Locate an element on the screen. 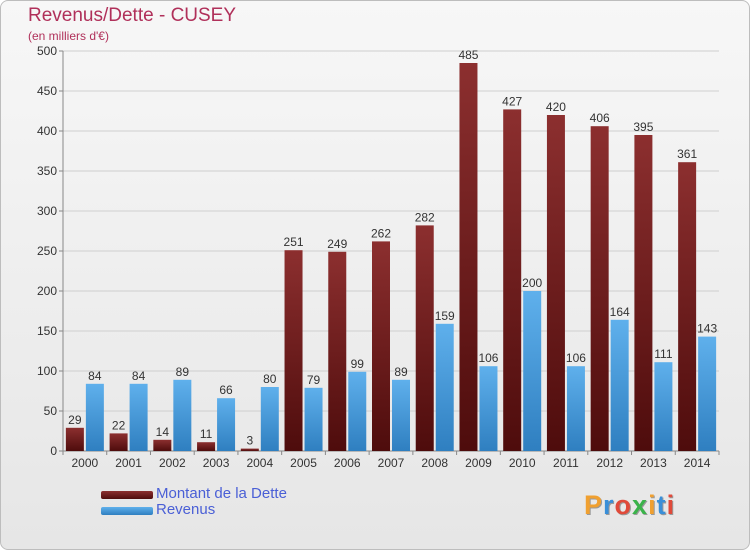 Image resolution: width=750 pixels, height=550 pixels. value-label-revenus: 79 is located at coordinates (314, 380).